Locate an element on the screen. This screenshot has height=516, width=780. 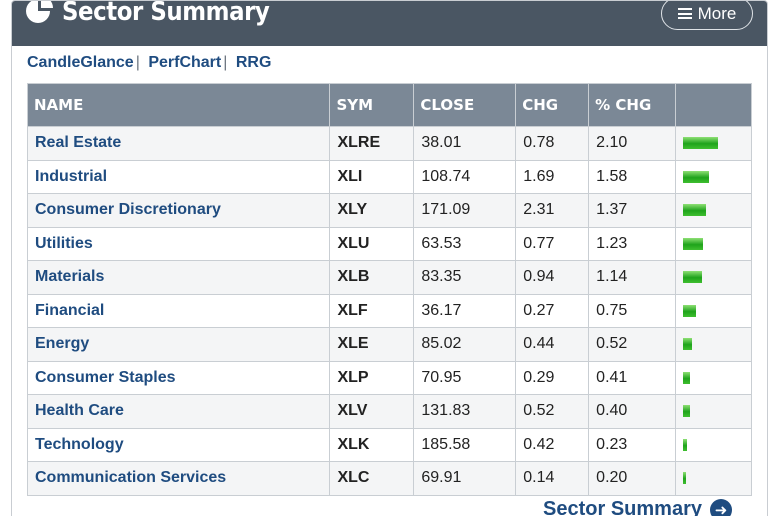
close-value: 185.58 is located at coordinates (465, 444).